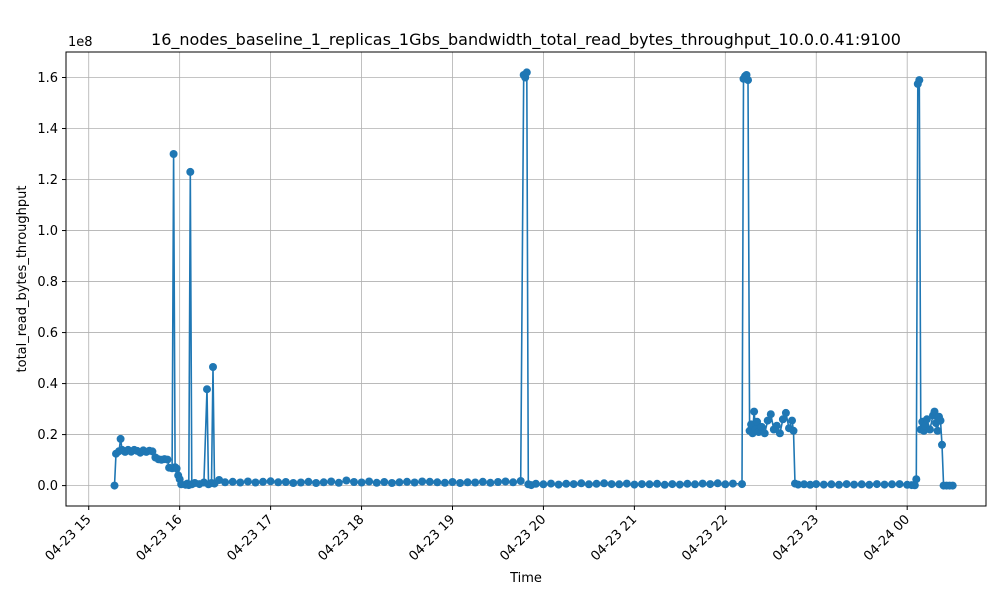  What do you see at coordinates (523, 538) in the screenshot?
I see `x-tick-label: 04-23 20` at bounding box center [523, 538].